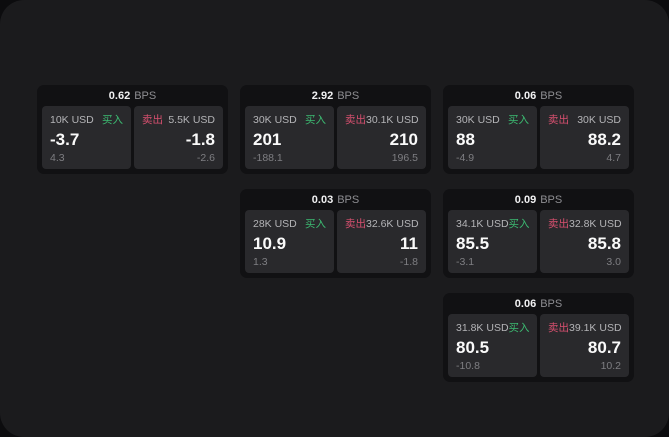 The height and width of the screenshot is (437, 669). I want to click on sell-sub-value: 3.0, so click(613, 262).